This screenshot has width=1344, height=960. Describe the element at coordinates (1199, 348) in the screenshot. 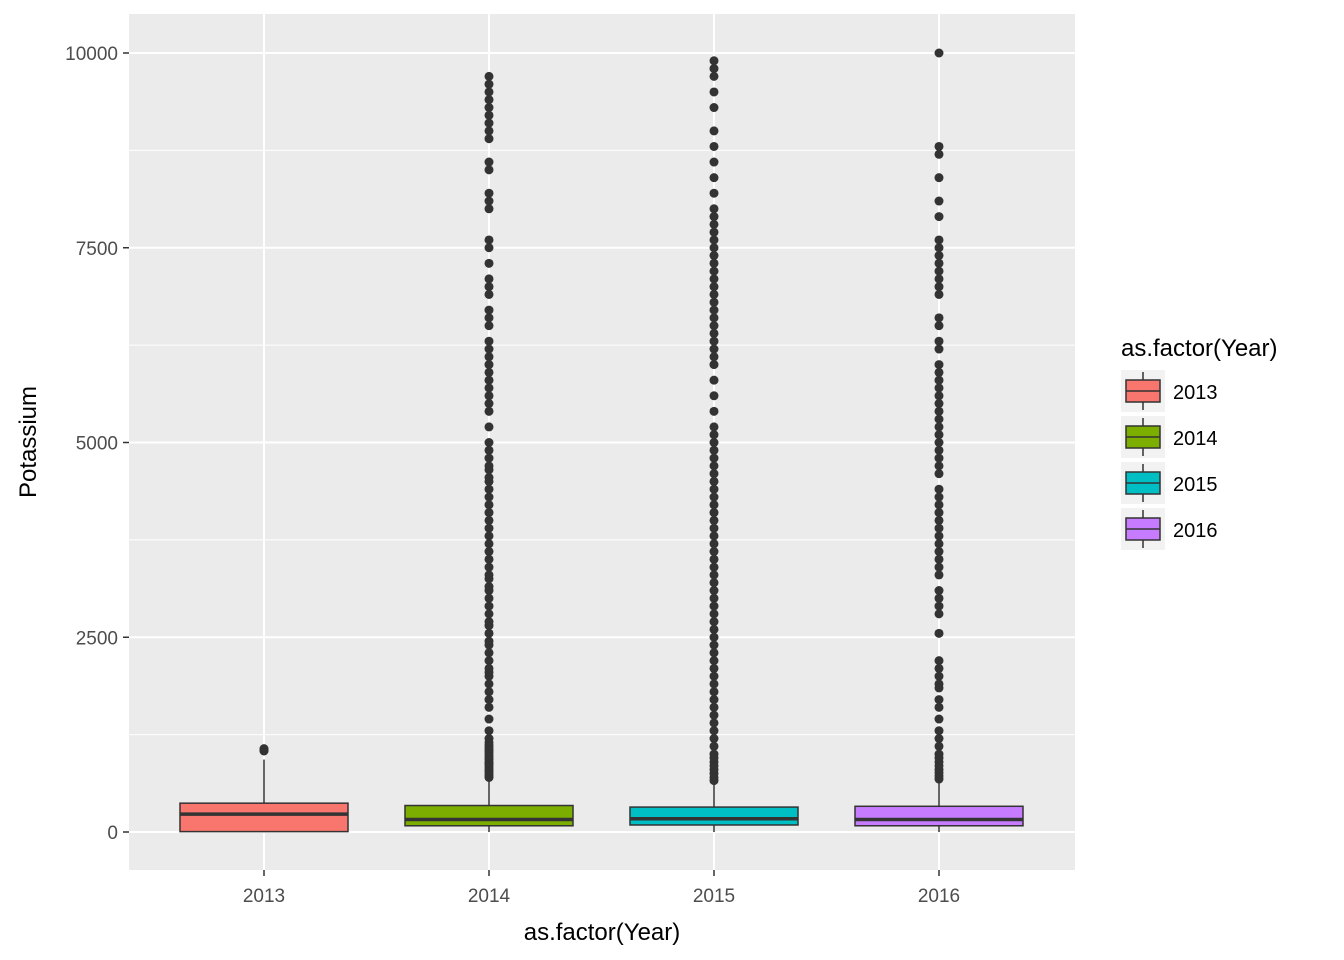

I see `legend-title: as.factor(Year)` at that location.